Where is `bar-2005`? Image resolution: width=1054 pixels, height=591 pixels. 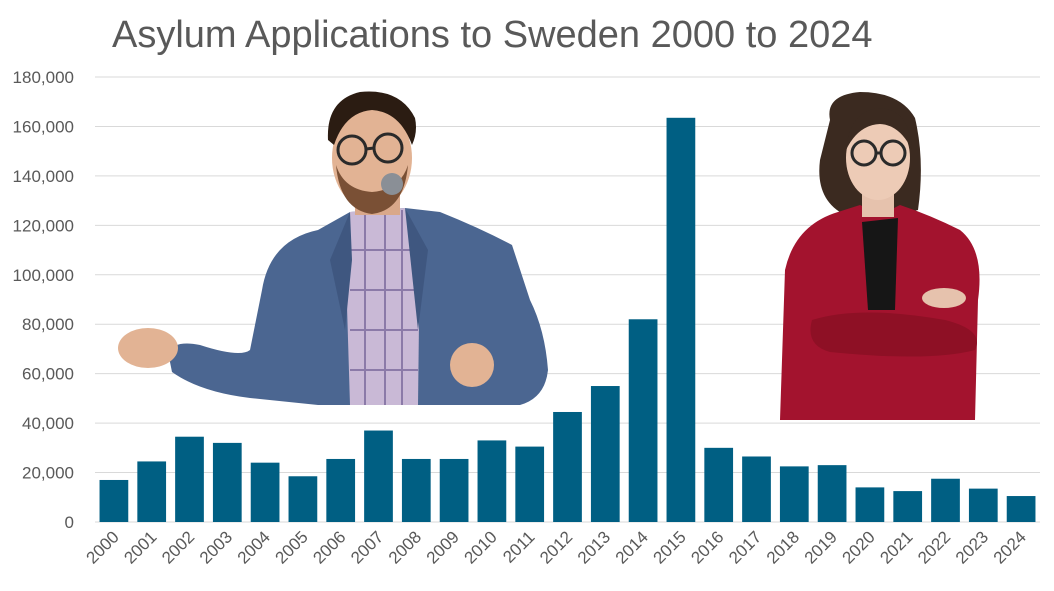
bar-2005 is located at coordinates (303, 499).